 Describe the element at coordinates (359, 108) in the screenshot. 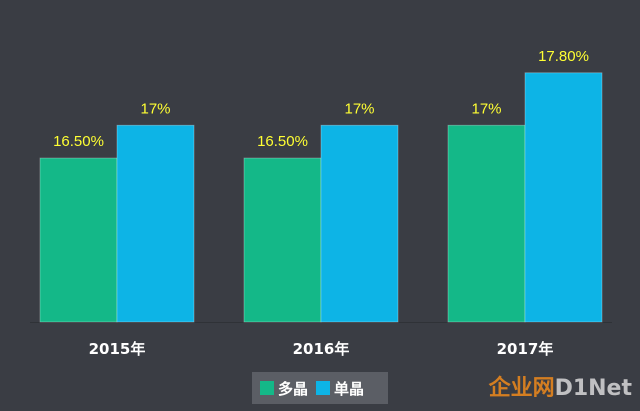

I see `data-label-mono-1: 17%` at that location.